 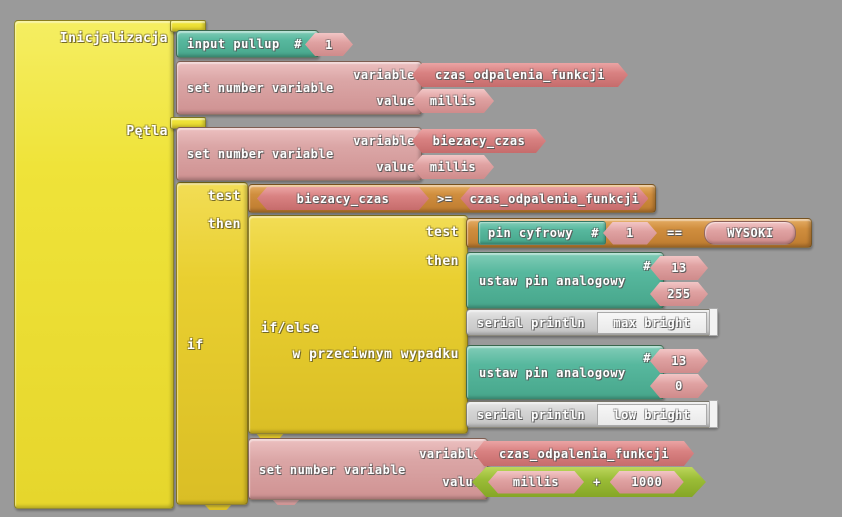 I want to click on set-variable-bottom-tab, so click(x=286, y=502).